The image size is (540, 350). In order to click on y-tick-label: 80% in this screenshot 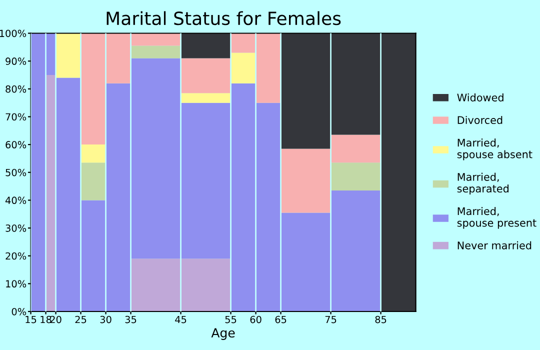, I will do `click(16, 89)`.